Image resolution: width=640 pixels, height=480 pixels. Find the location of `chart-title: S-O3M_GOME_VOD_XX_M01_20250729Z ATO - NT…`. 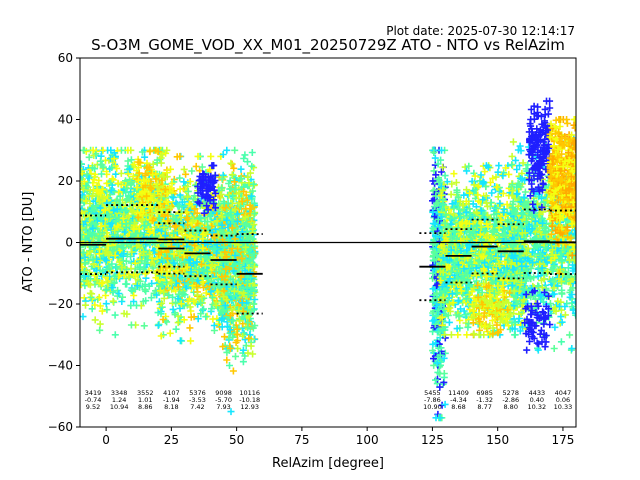

chart-title: S-O3M_GOME_VOD_XX_M01_20250729Z ATO - NT… is located at coordinates (328, 45).